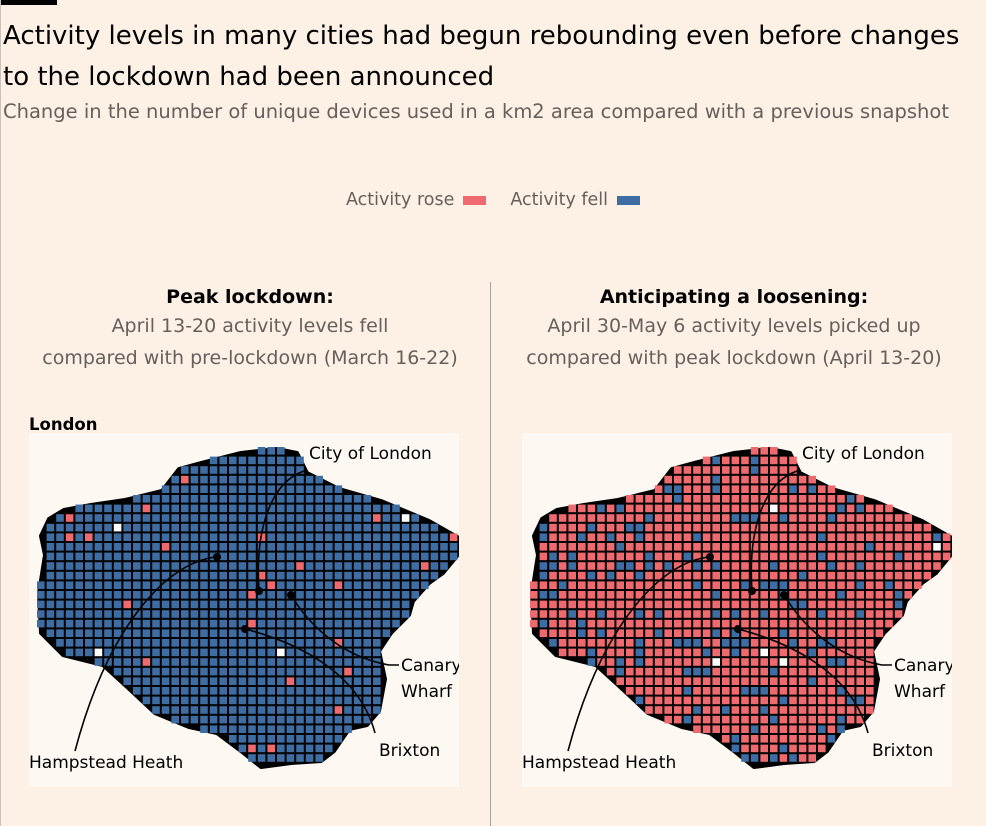  What do you see at coordinates (410, 751) in the screenshot?
I see `label-halo` at bounding box center [410, 751].